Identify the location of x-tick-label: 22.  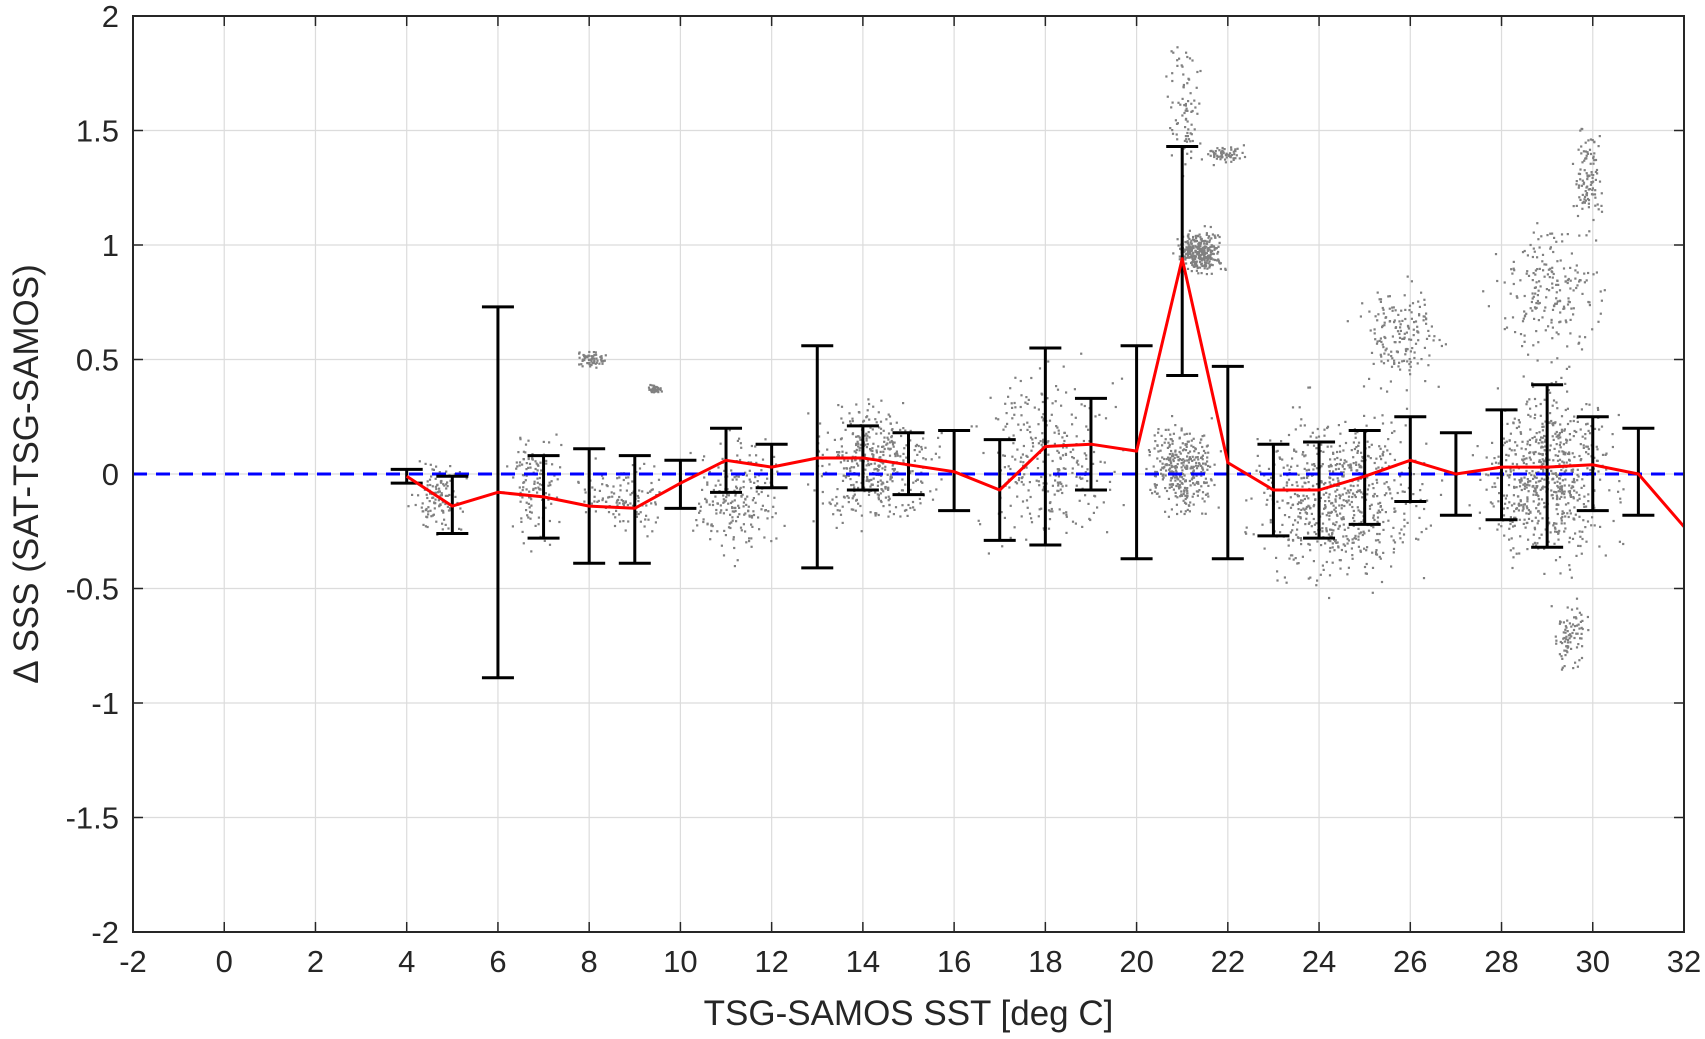
(1228, 961).